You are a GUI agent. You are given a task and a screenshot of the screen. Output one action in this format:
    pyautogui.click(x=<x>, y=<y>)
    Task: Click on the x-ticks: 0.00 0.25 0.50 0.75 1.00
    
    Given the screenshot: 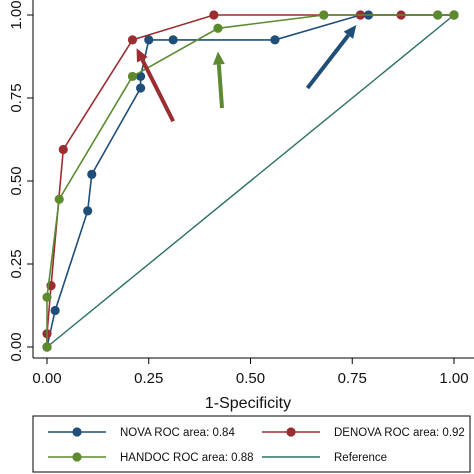 What is the action you would take?
    pyautogui.click(x=250, y=372)
    